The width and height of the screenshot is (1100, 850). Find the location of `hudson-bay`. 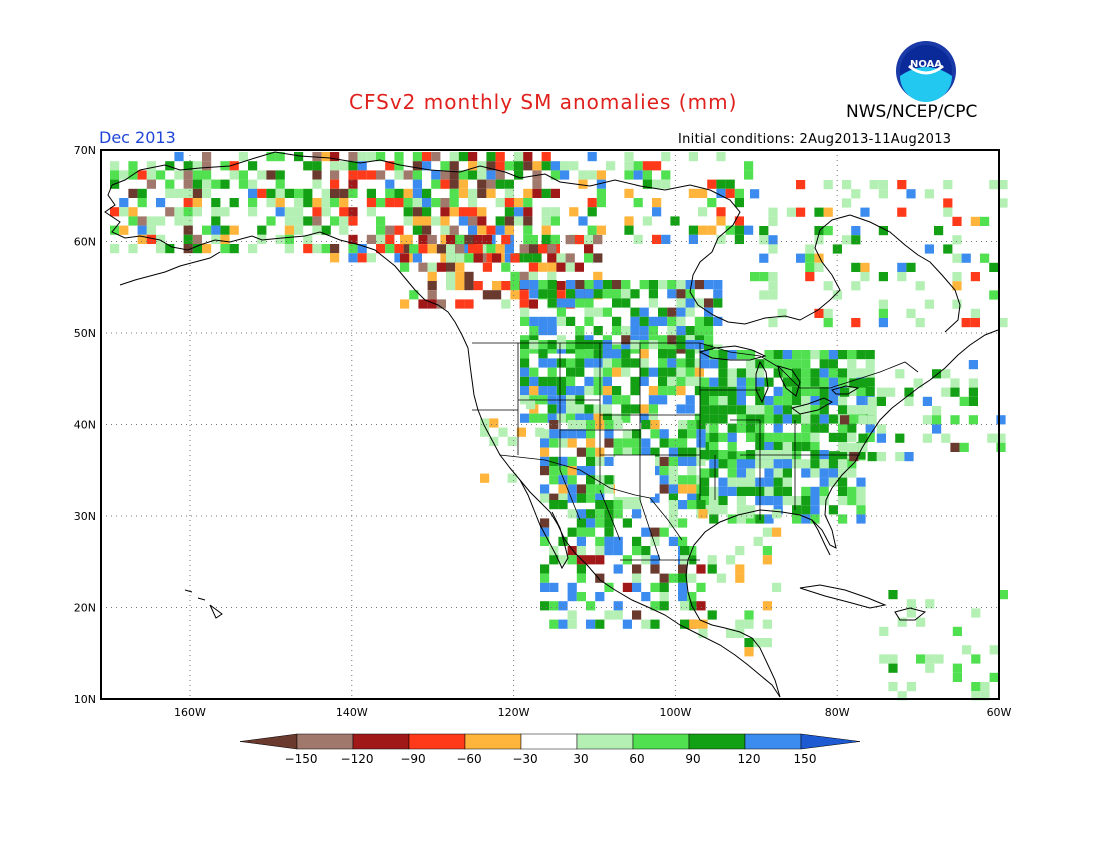

hudson-bay is located at coordinates (770, 269).